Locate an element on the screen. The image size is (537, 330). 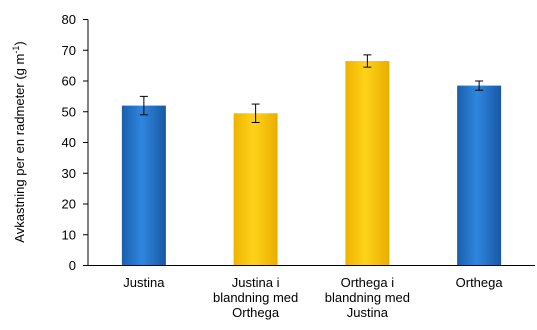
x-category-label-line: Orthega i is located at coordinates (368, 282).